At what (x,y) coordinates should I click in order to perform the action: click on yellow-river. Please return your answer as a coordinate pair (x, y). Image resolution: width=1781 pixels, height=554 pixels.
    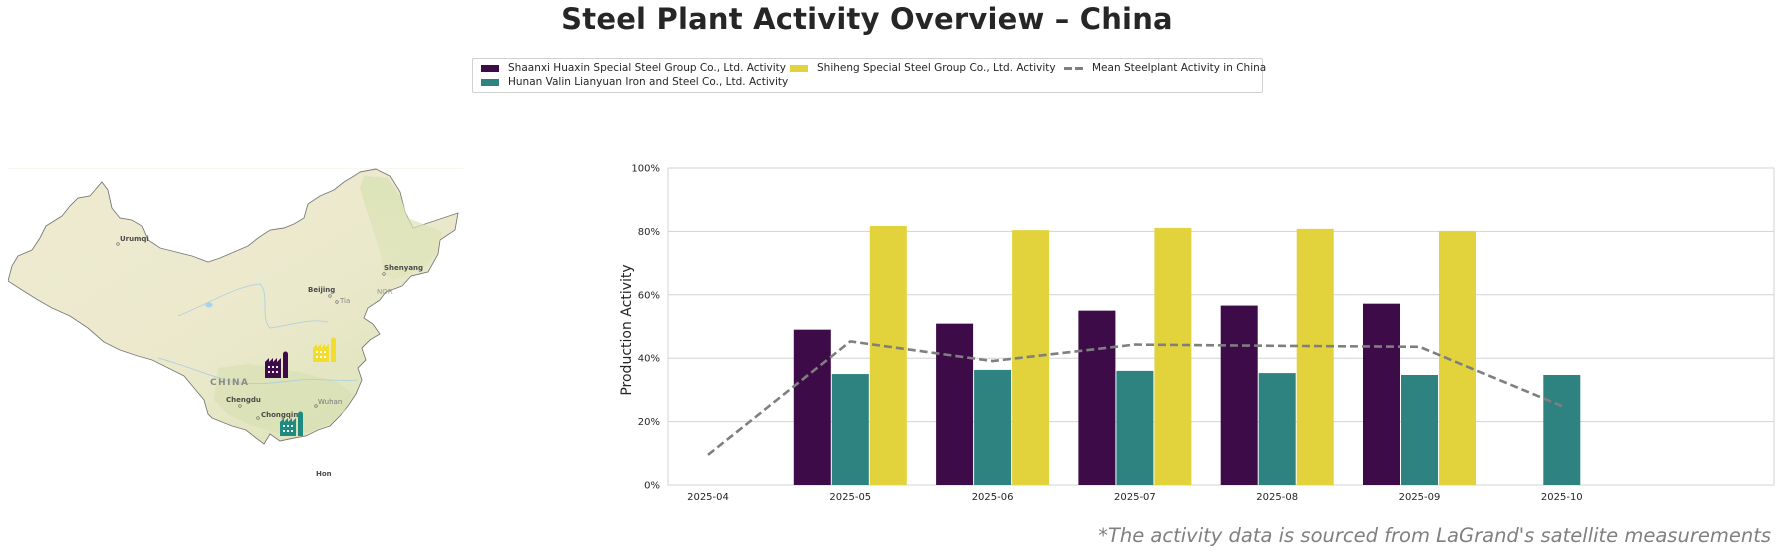
    Looking at the image, I should click on (253, 306).